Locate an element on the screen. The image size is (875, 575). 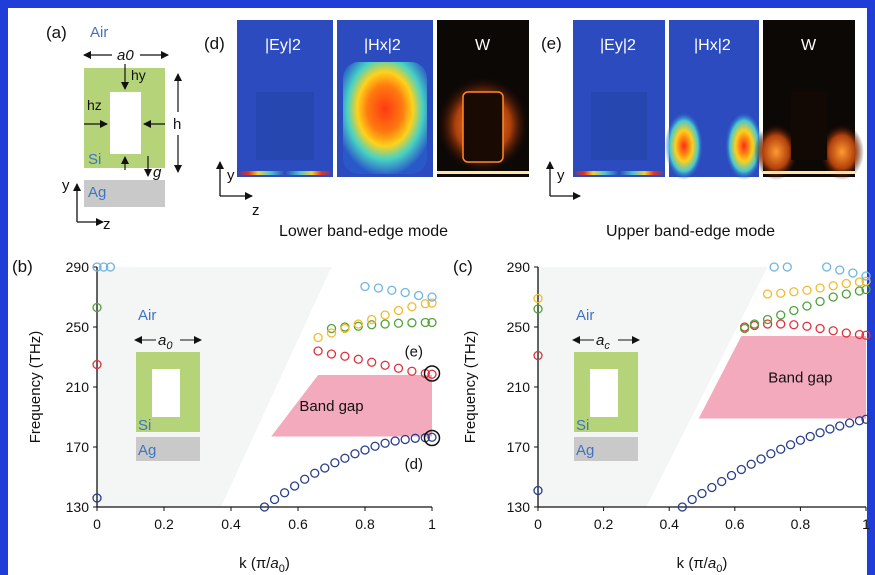
bandgap-label: Band gap is located at coordinates (331, 406).